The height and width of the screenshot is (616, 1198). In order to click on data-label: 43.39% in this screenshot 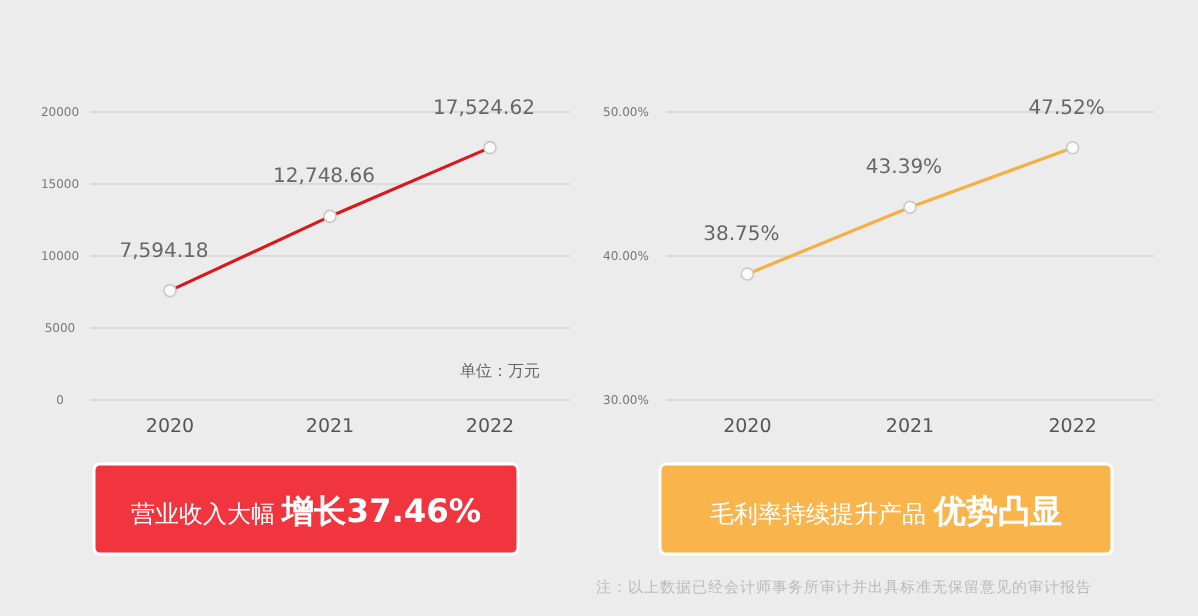, I will do `click(904, 168)`.